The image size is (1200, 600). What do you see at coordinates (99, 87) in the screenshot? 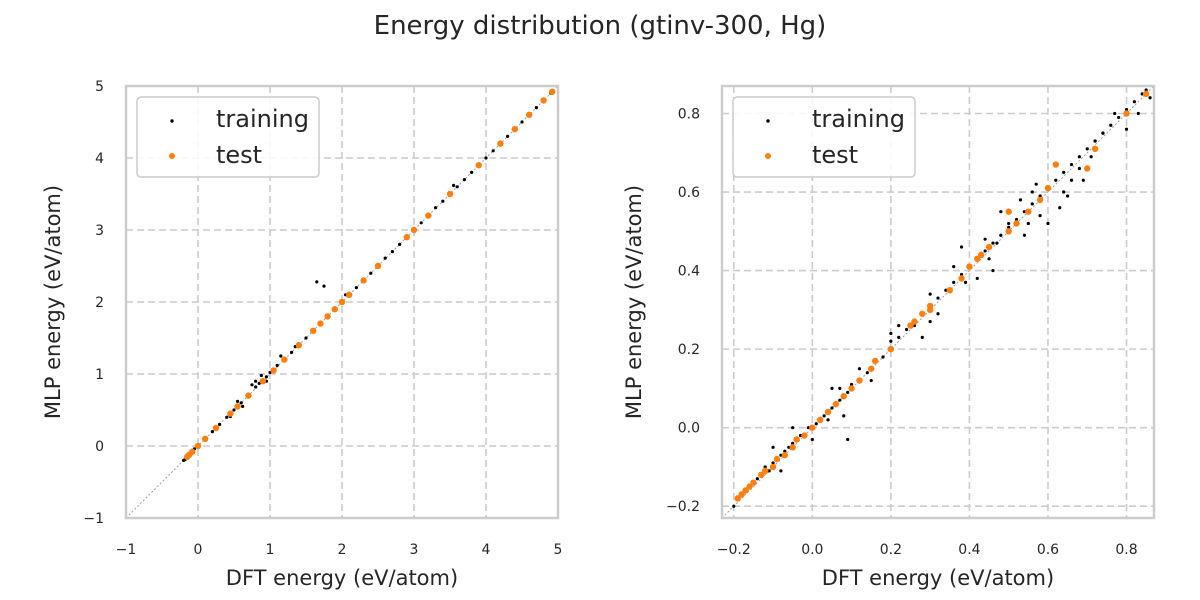
I see `y-tick-label: 5` at bounding box center [99, 87].